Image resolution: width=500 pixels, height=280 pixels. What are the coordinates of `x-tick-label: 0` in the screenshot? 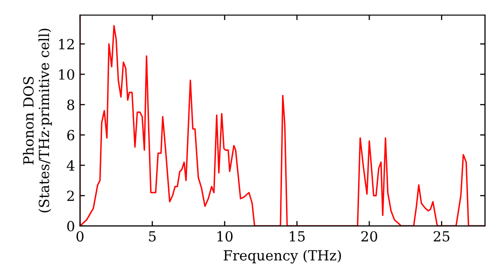 It's located at (80, 236).